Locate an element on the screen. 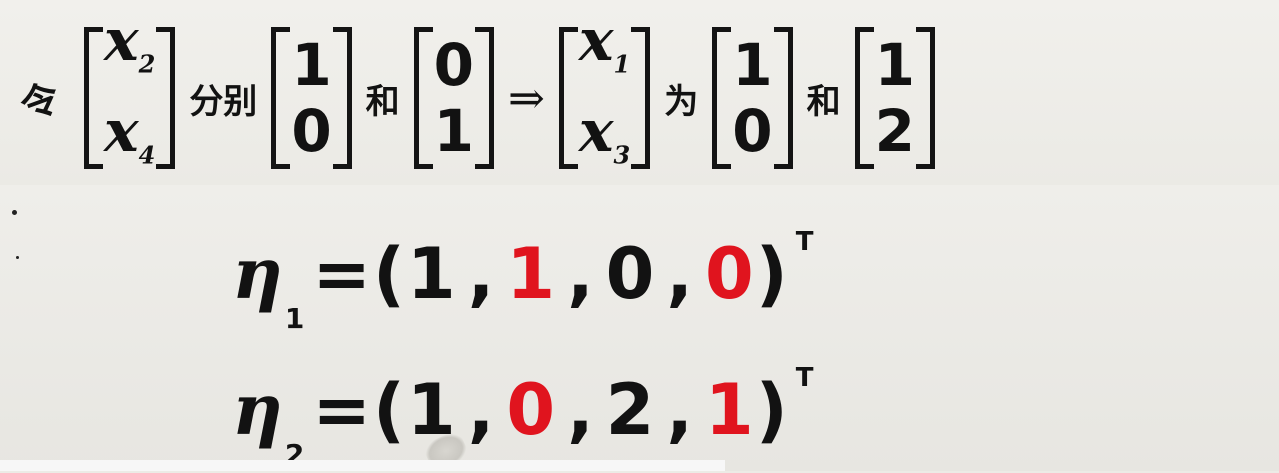  vec-r2-top: 1 is located at coordinates (894, 65).